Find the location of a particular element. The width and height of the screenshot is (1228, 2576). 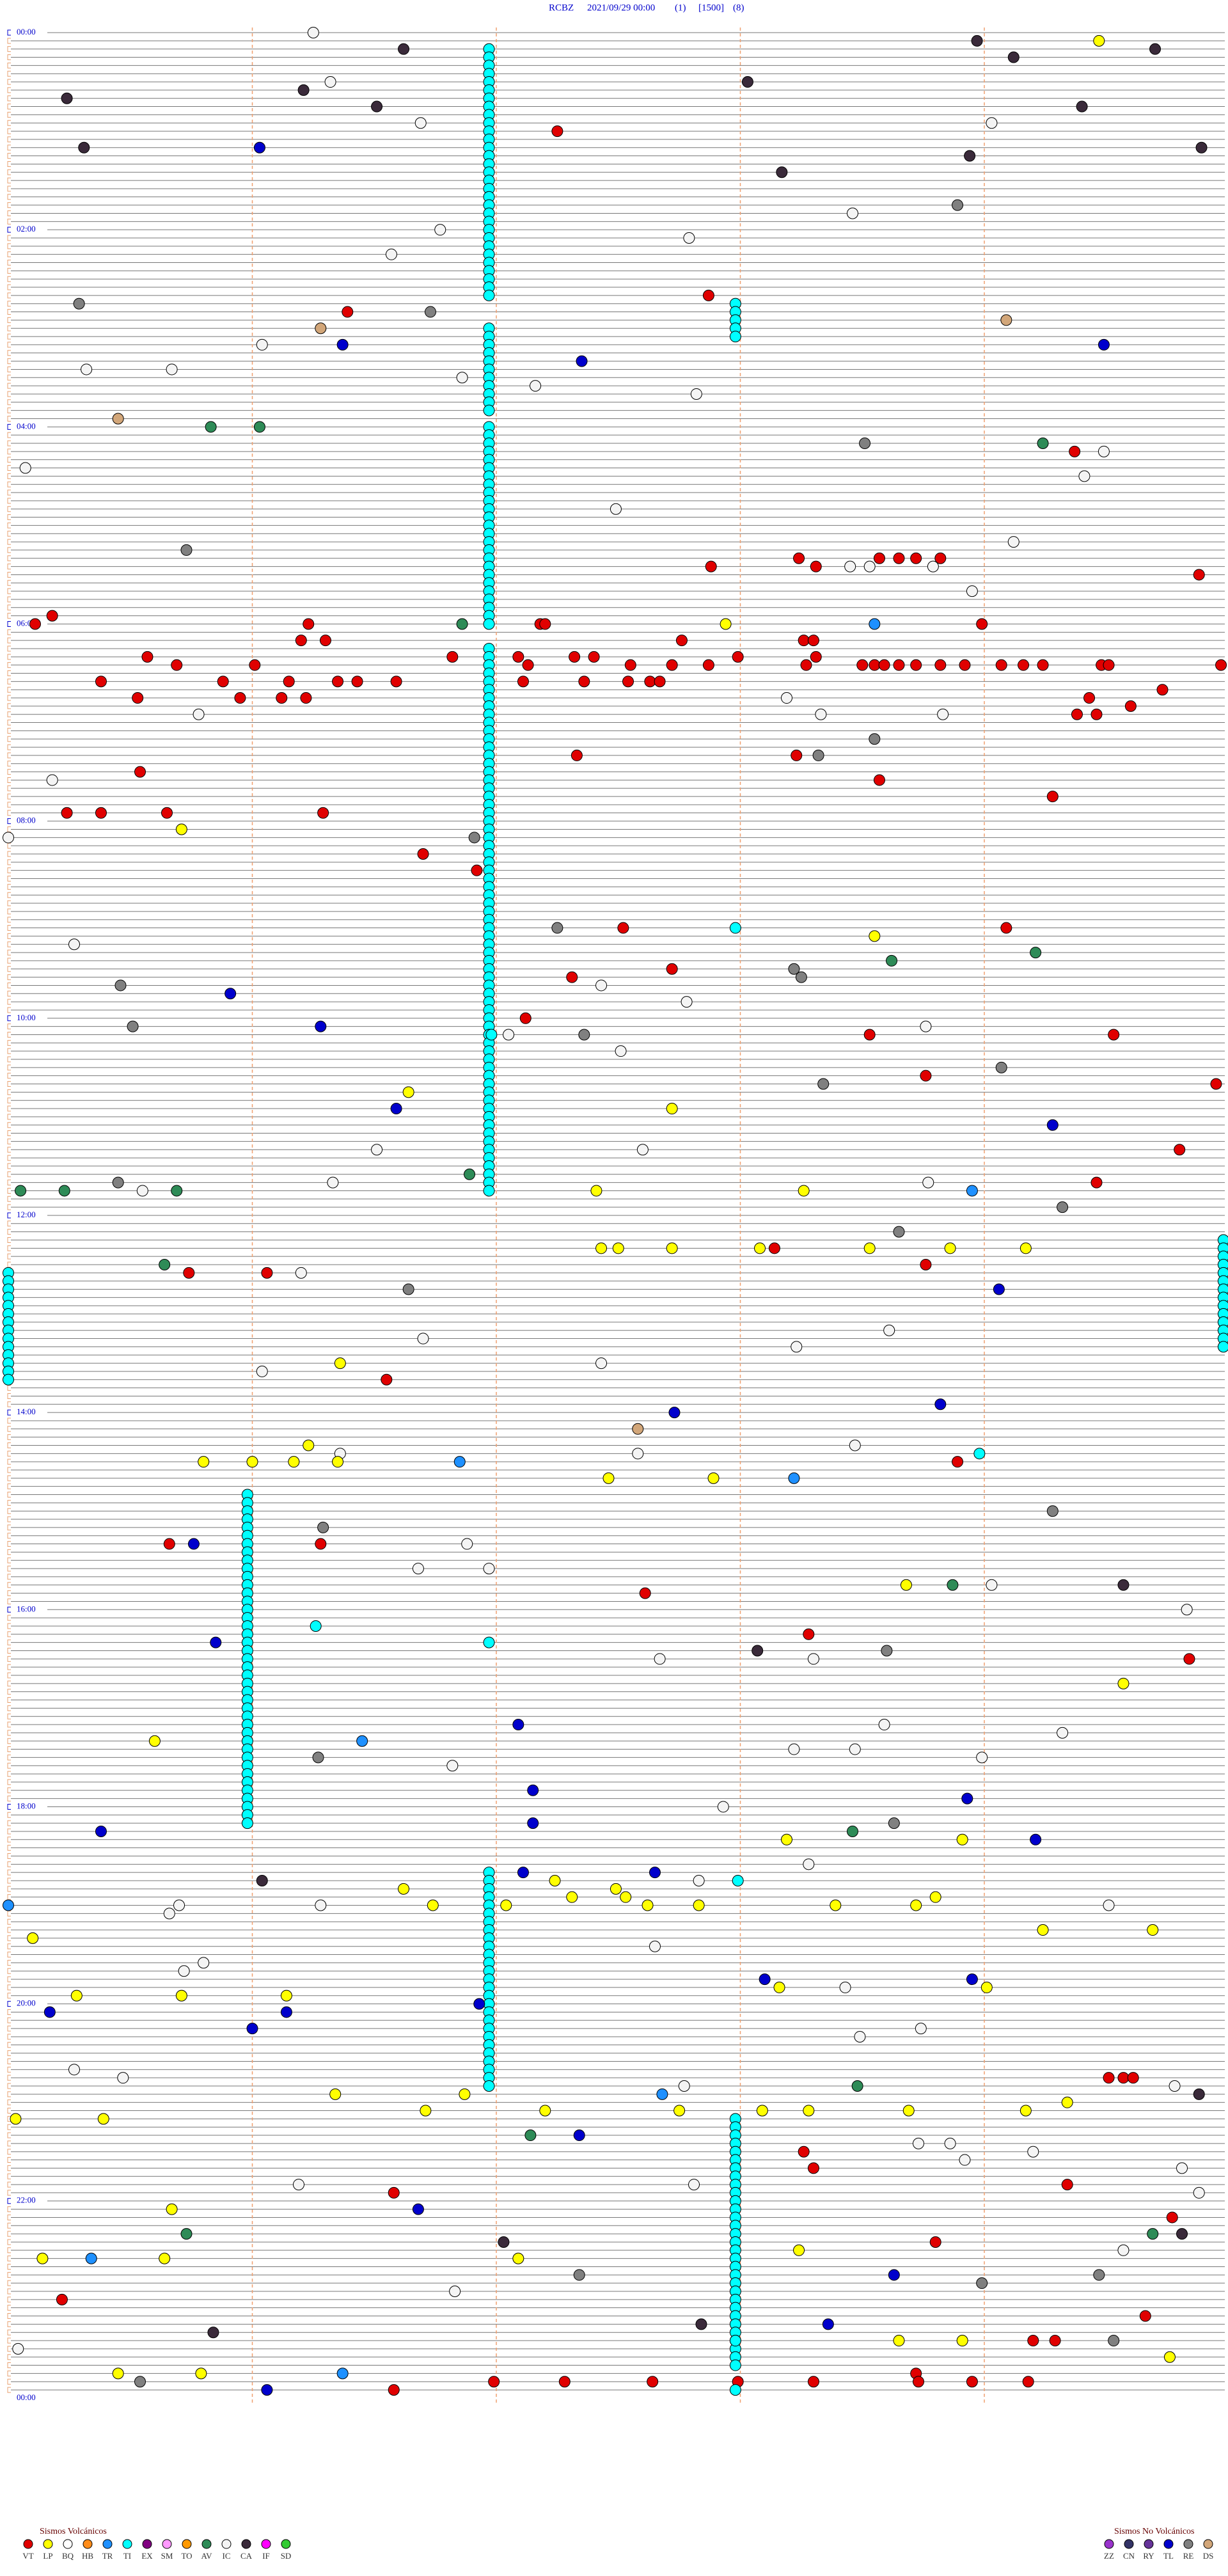

hour-label: 00:00 is located at coordinates (26, 31).